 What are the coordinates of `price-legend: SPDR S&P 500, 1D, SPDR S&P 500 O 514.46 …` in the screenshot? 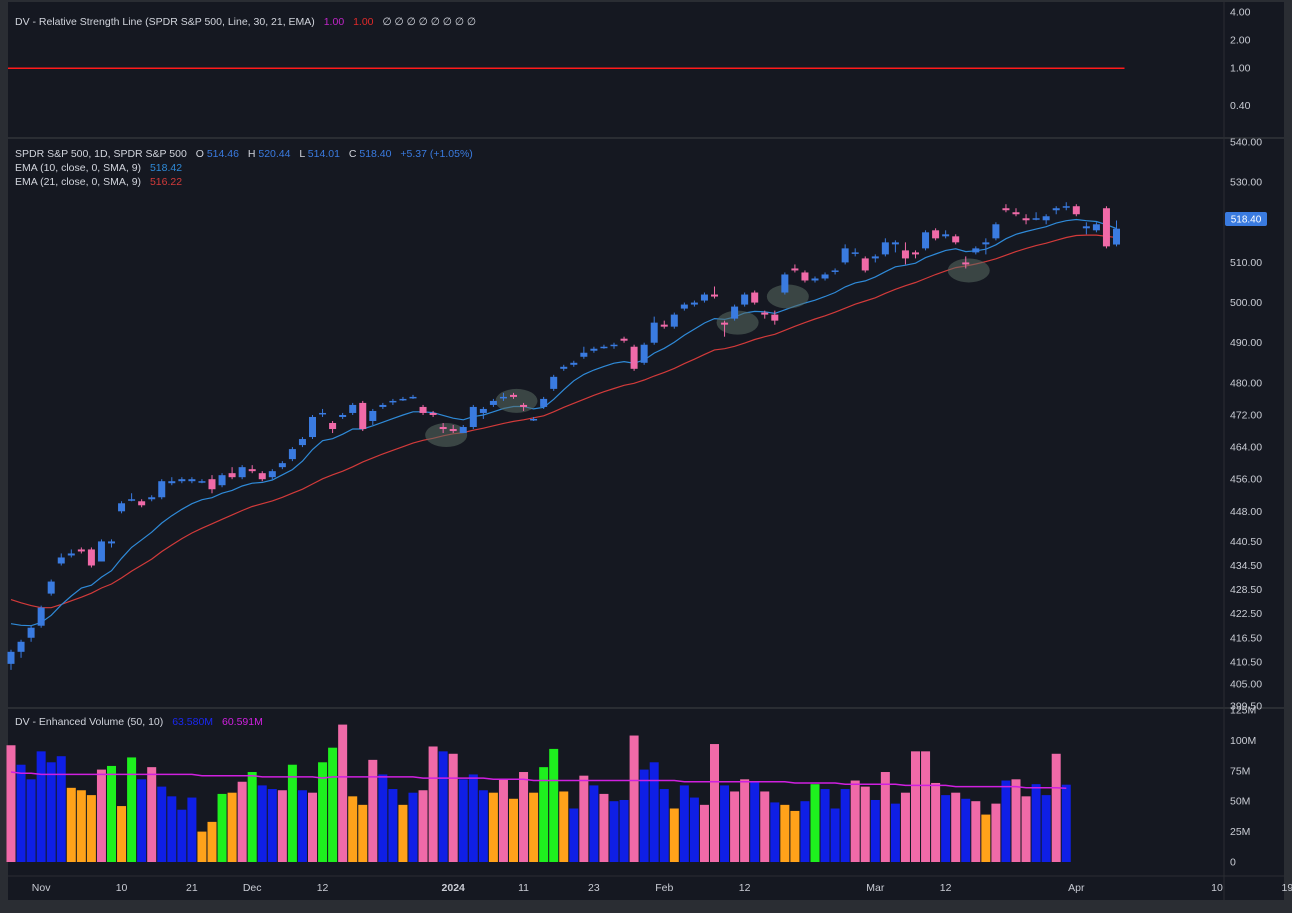 It's located at (244, 154).